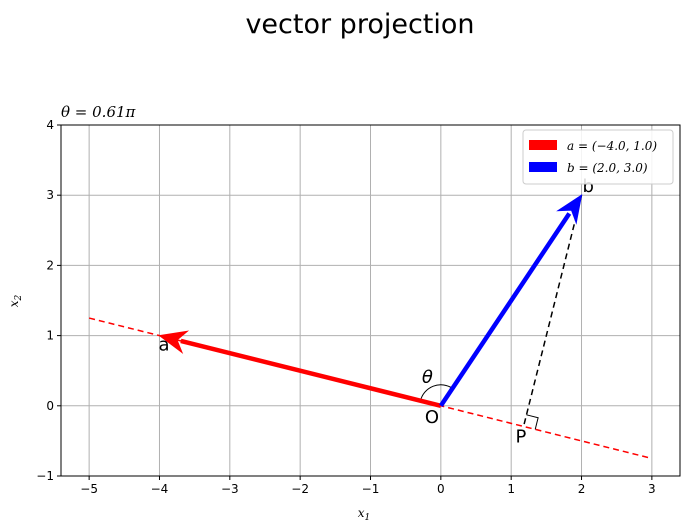 This screenshot has height=530, width=690. I want to click on legend-swatch-a, so click(543, 145).